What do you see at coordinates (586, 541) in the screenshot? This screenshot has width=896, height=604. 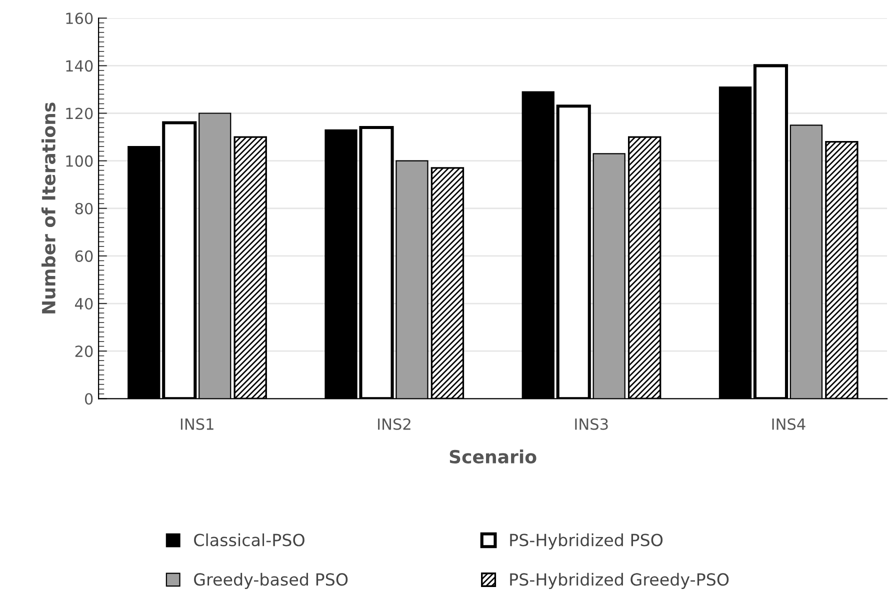 I see `legend-label: PS-Hybridized PSO` at bounding box center [586, 541].